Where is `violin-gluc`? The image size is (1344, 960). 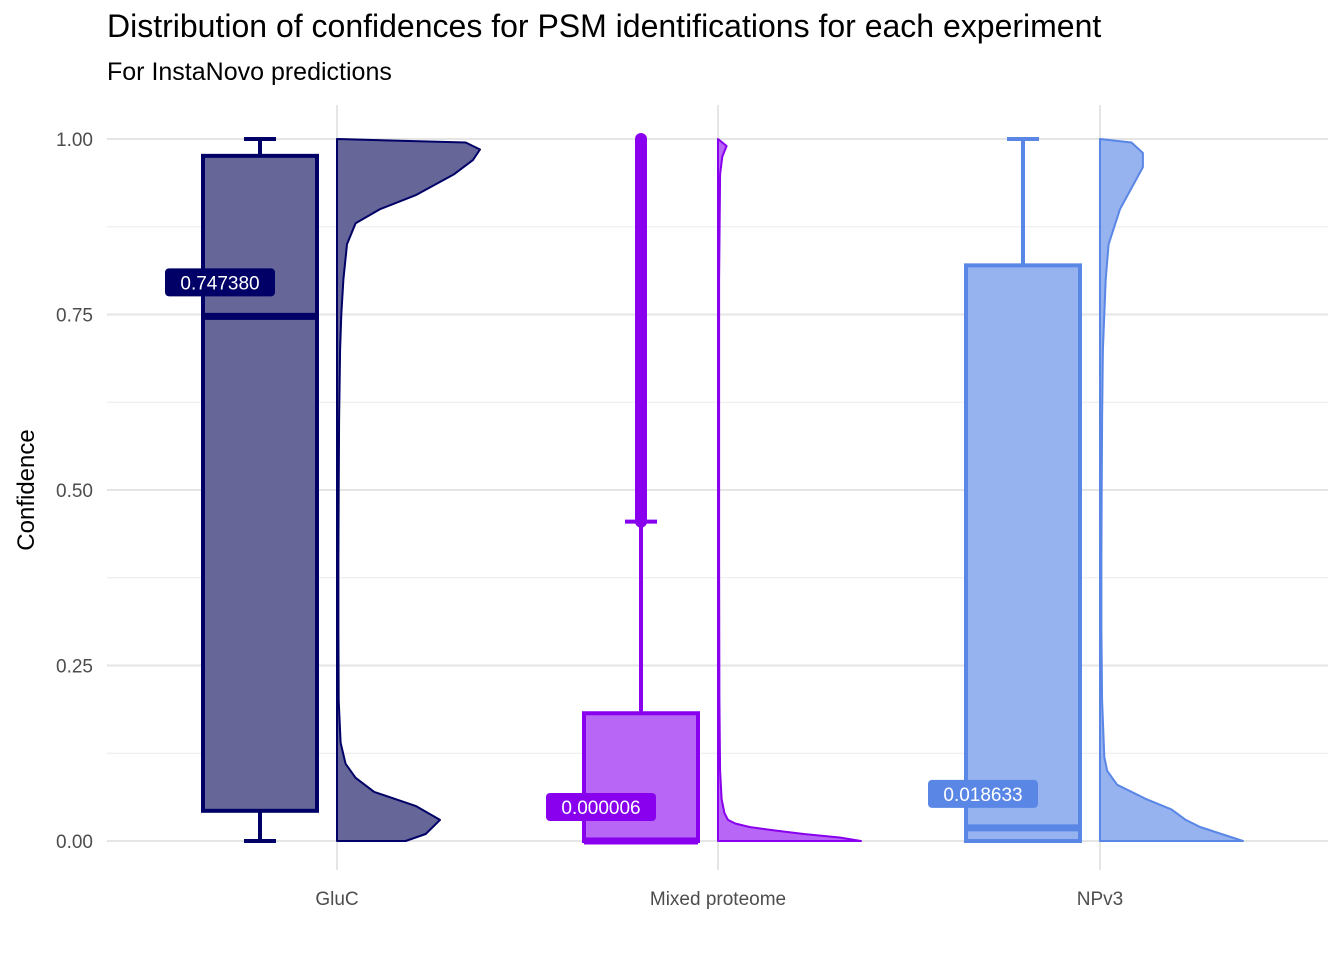
violin-gluc is located at coordinates (408, 490).